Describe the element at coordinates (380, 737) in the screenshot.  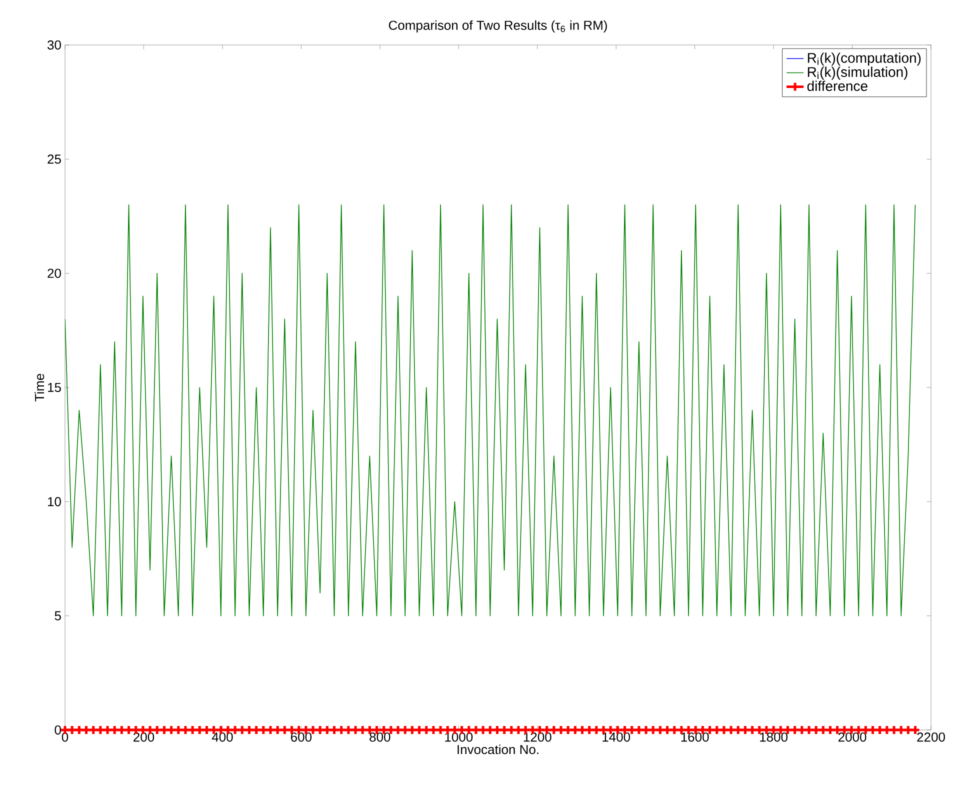
I see `x-tick-label: 800` at that location.